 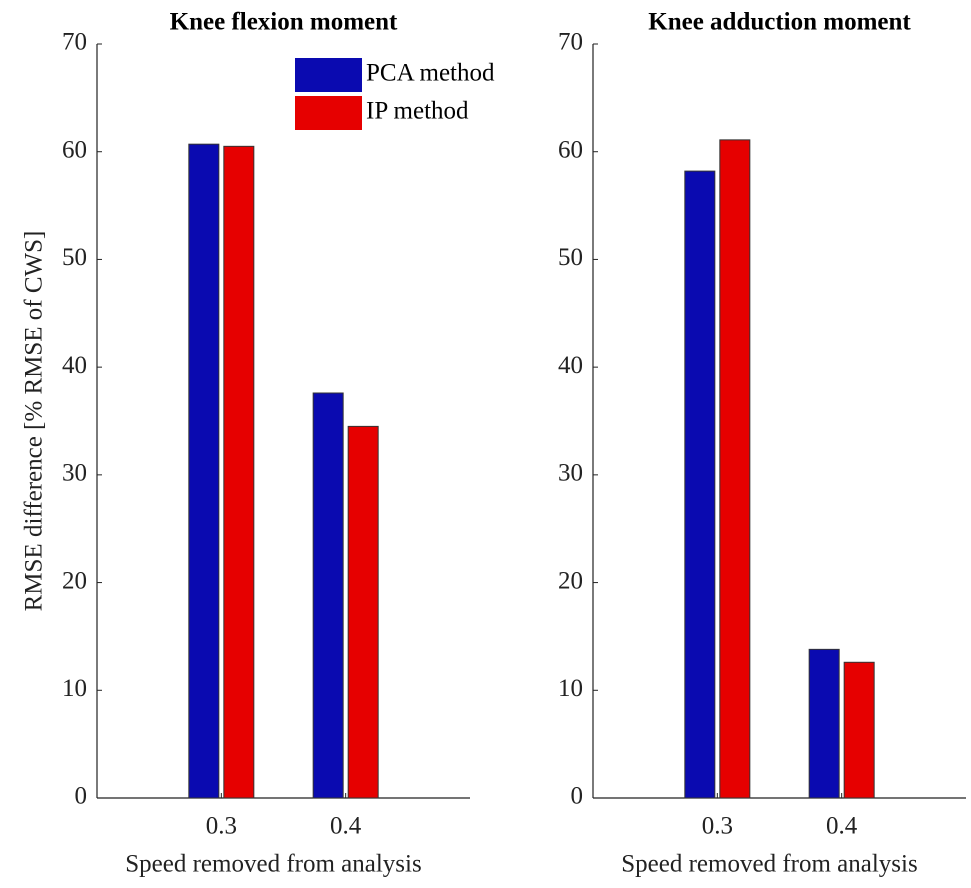 What do you see at coordinates (34, 421) in the screenshot?
I see `y-axis-label: RMSE difference [% RMSE of CWS]` at bounding box center [34, 421].